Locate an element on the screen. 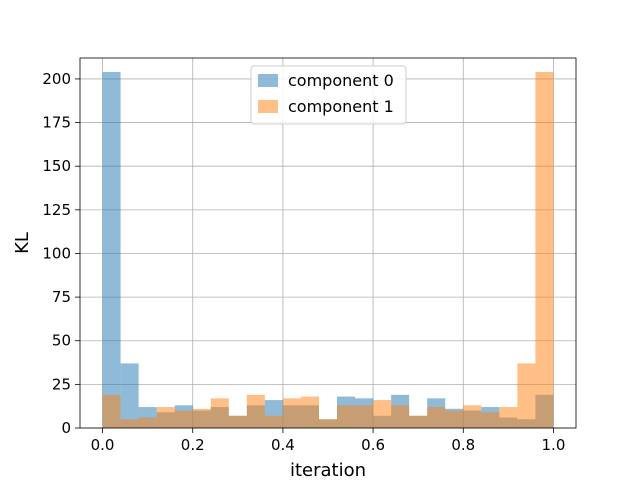  legend: component 0 component 1 is located at coordinates (328, 95).